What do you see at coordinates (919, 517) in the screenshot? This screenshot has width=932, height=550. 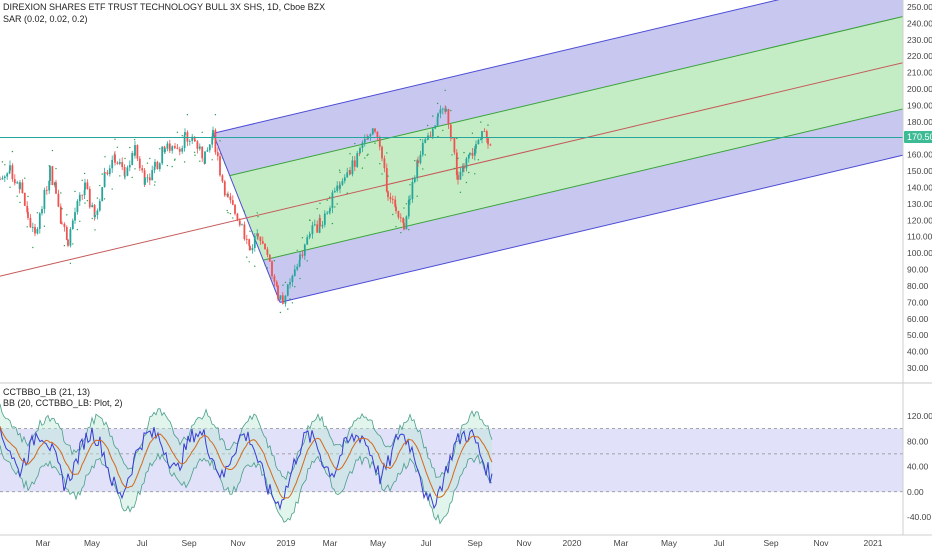 I see `oscillator-tick-label: -40.00` at bounding box center [919, 517].